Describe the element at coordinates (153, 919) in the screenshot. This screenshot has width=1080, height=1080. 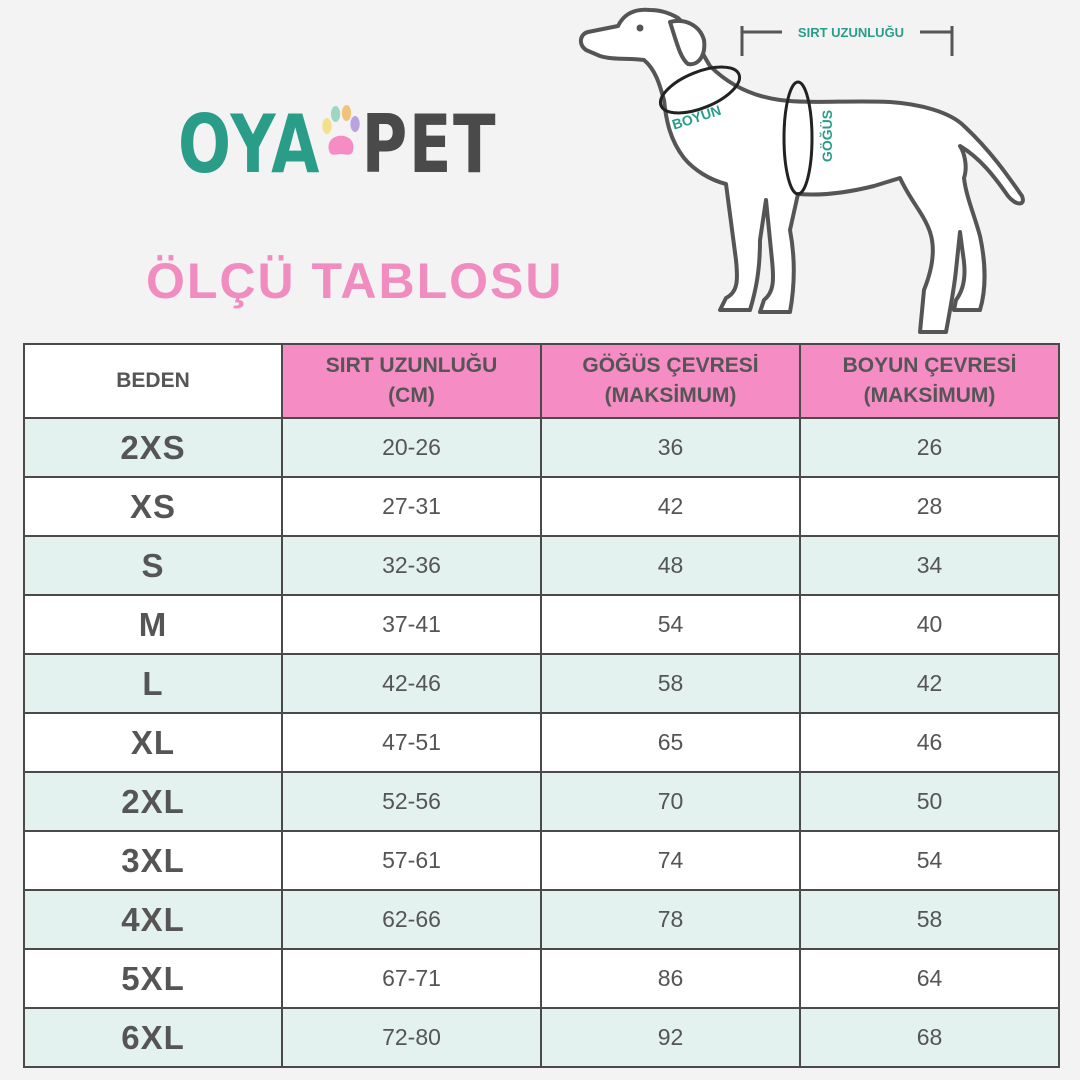
I see `size-cell: 4XL` at that location.